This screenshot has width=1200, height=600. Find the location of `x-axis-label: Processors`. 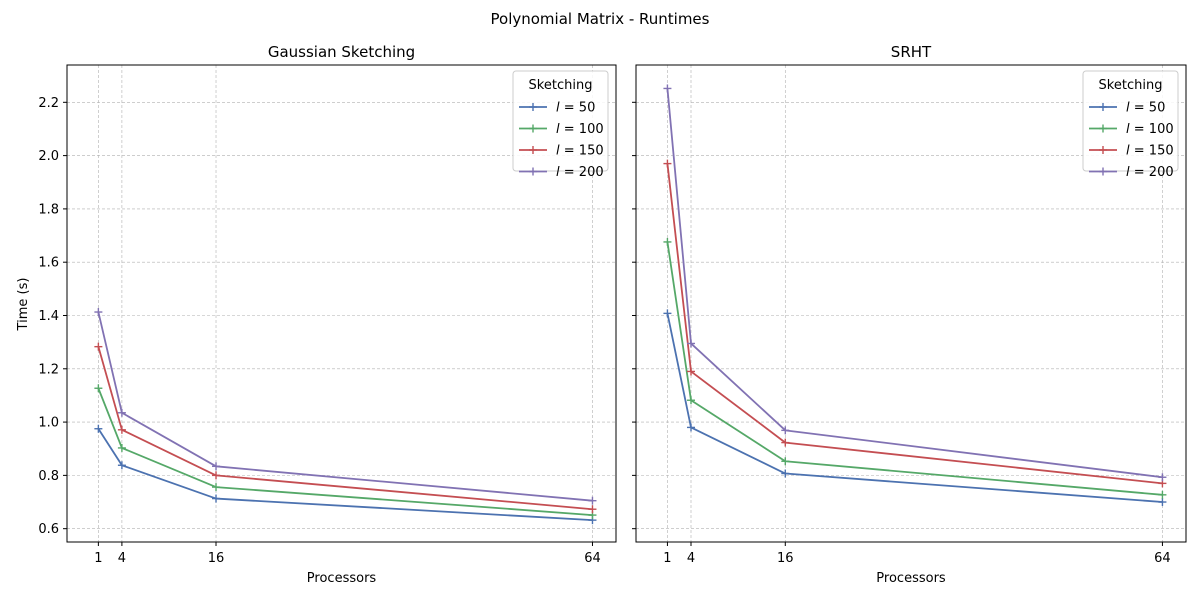

x-axis-label: Processors is located at coordinates (342, 578).